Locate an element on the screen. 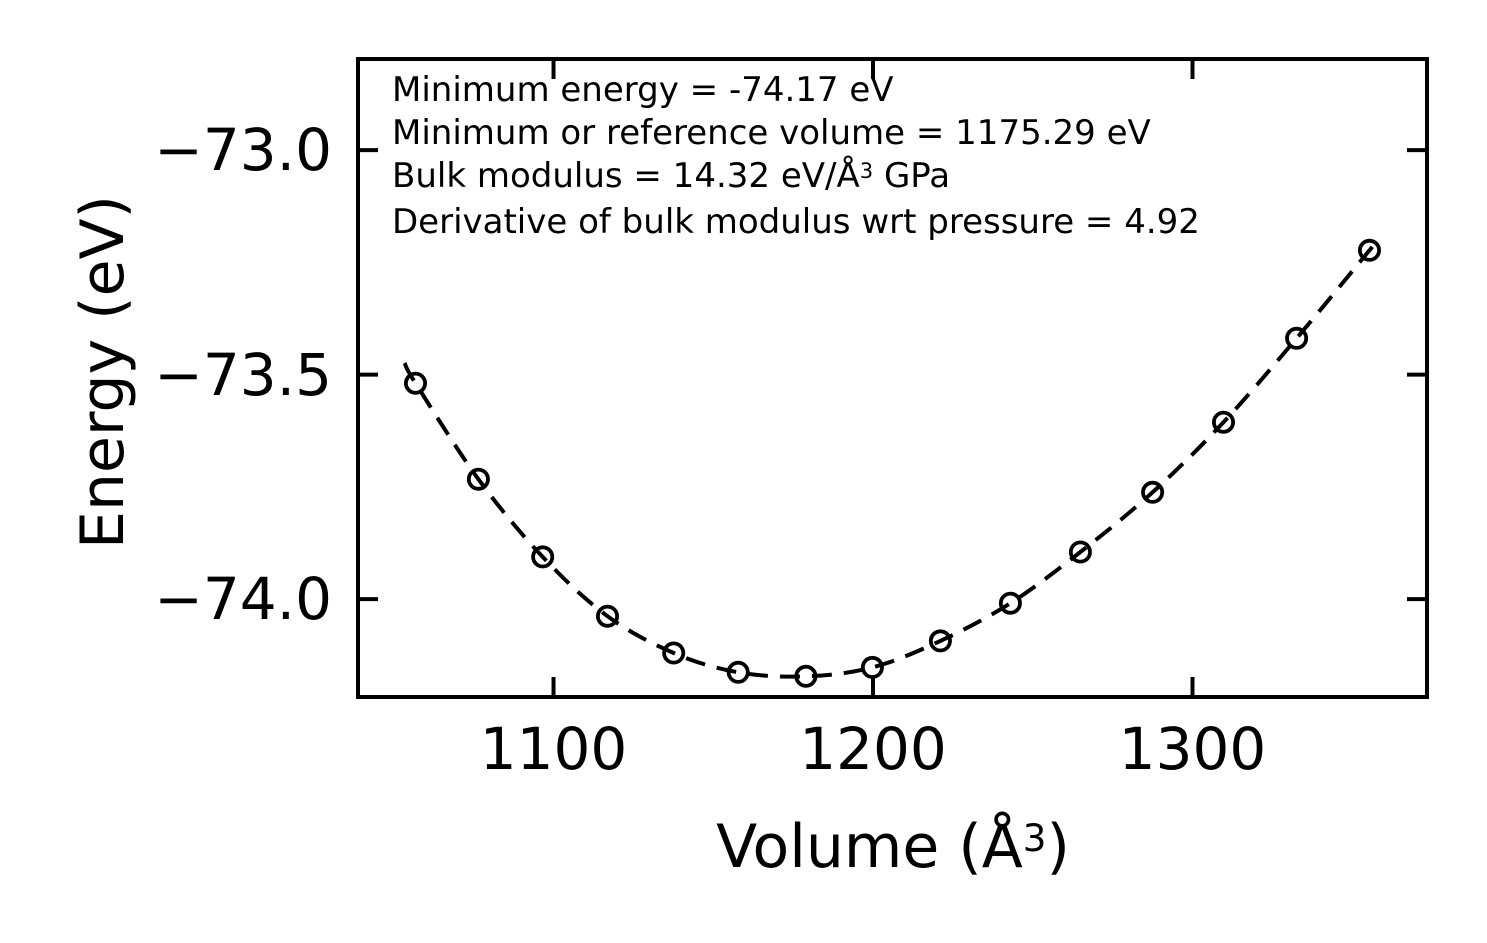 The height and width of the screenshot is (943, 1487). x-tick-label: 1200 is located at coordinates (873, 749).